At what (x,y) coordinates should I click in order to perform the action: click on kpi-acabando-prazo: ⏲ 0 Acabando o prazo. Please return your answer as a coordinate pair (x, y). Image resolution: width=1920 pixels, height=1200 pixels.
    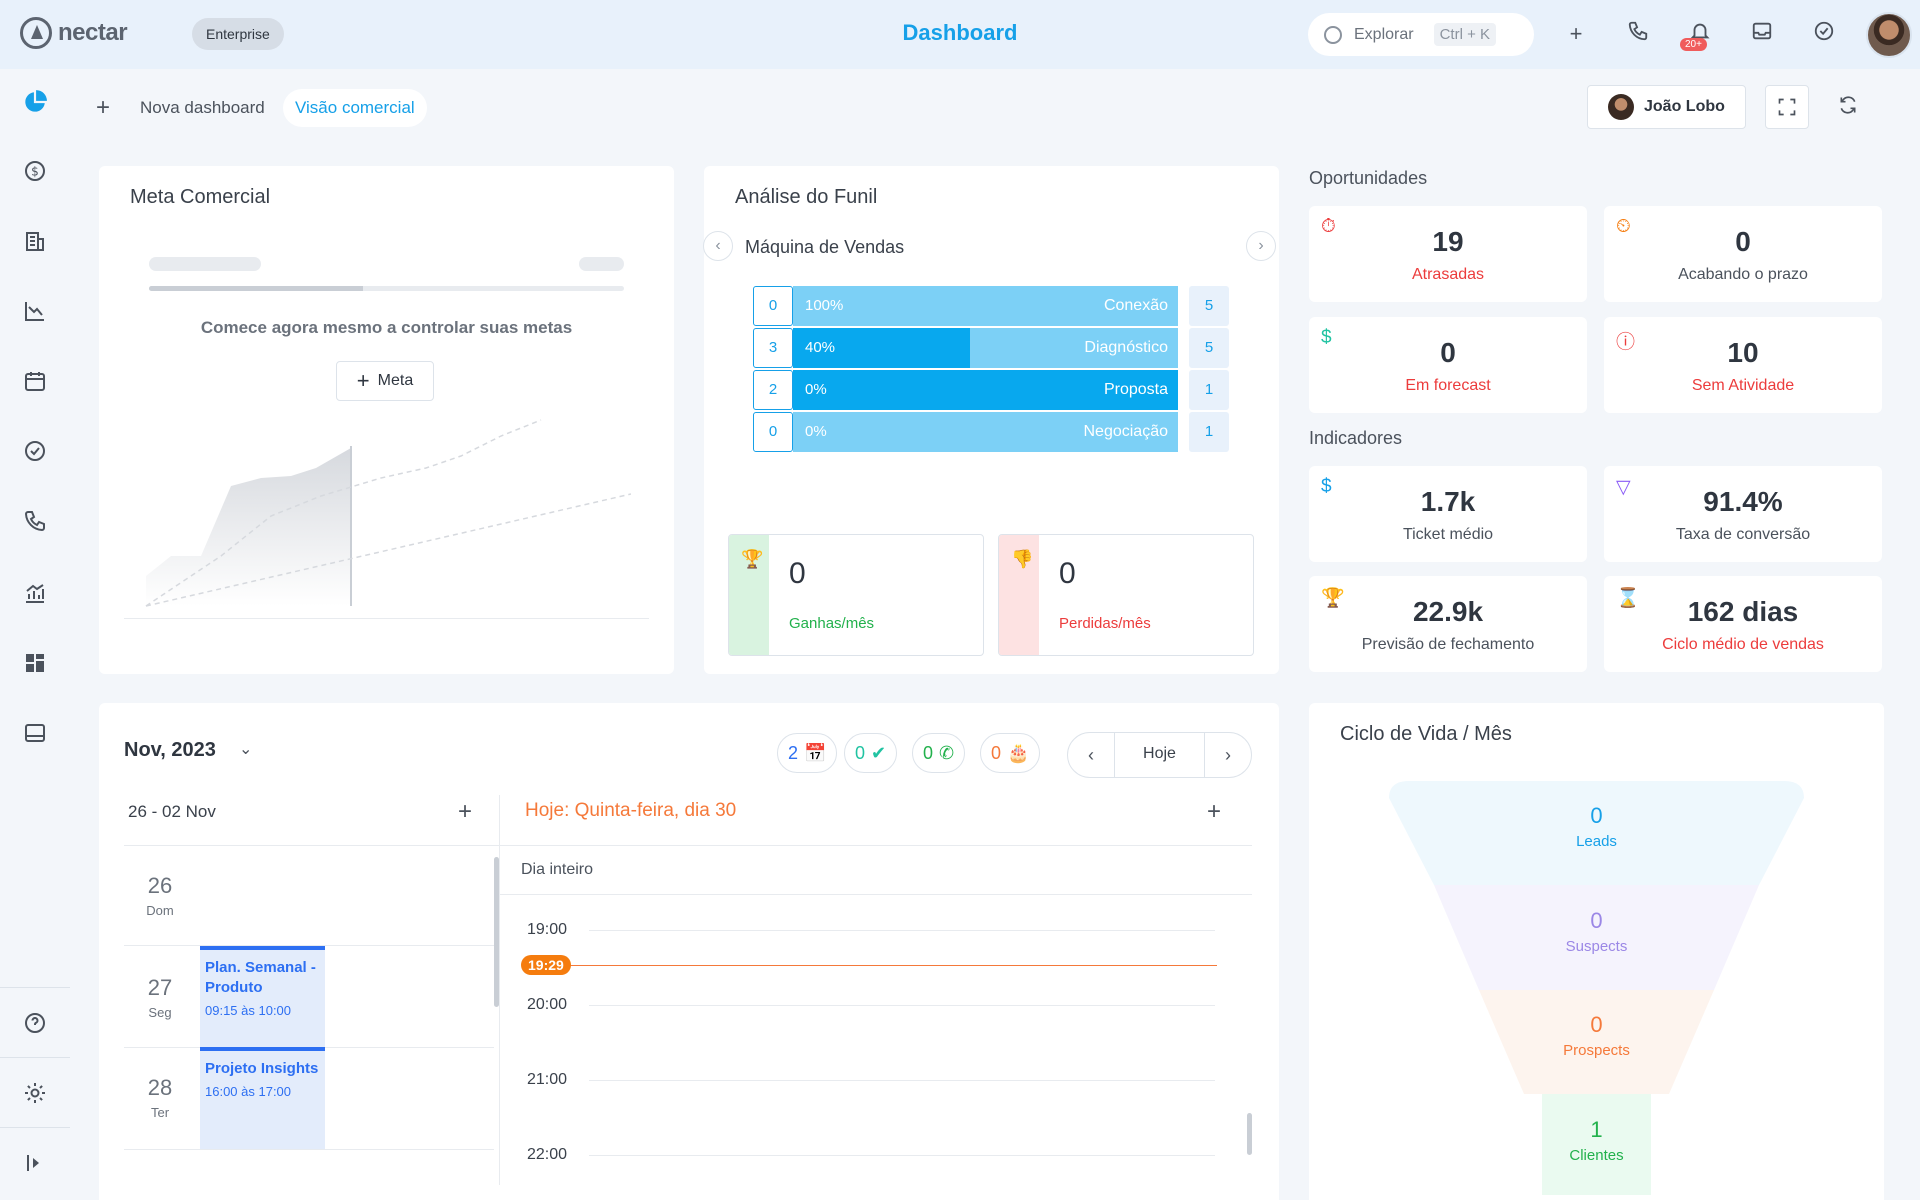
    Looking at the image, I should click on (1743, 254).